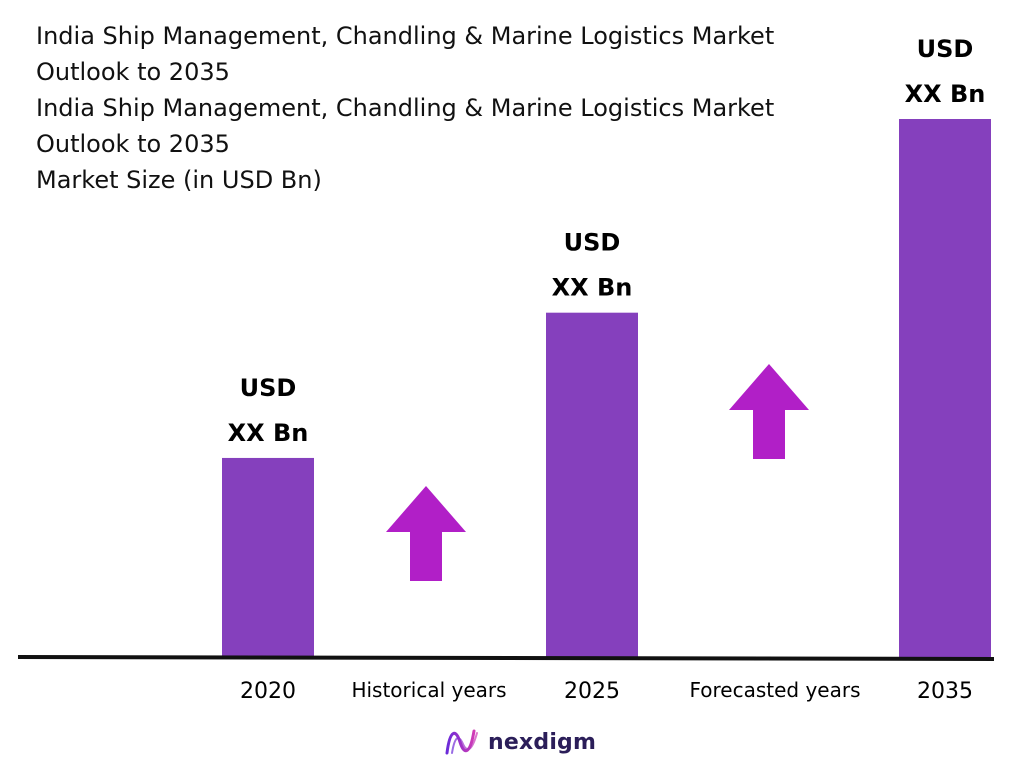 Image resolution: width=1024 pixels, height=768 pixels. I want to click on nexdigm-logo: nexdigm, so click(520, 742).